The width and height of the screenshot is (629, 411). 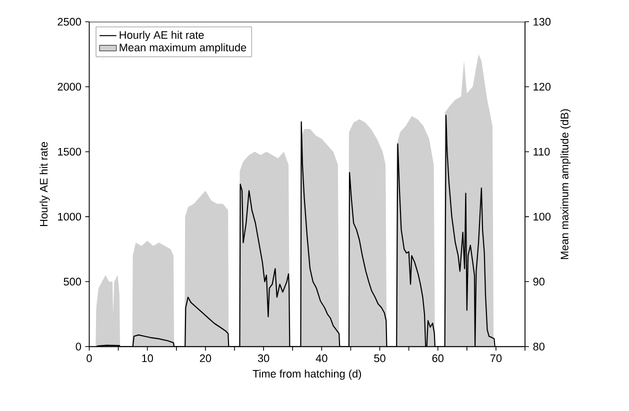 I want to click on x-axis-title: Time from hatching (d), so click(x=307, y=375).